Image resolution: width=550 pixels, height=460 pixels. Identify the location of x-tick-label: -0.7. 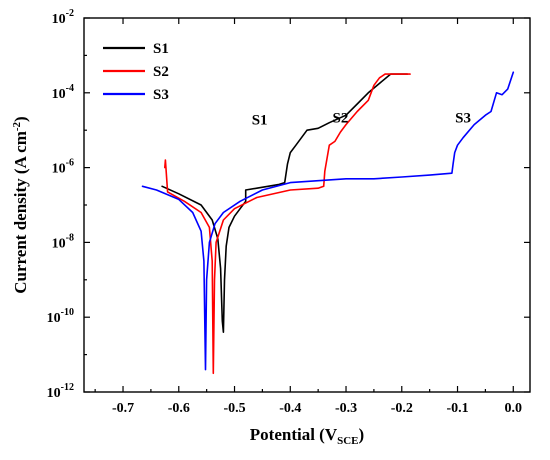
(123, 408).